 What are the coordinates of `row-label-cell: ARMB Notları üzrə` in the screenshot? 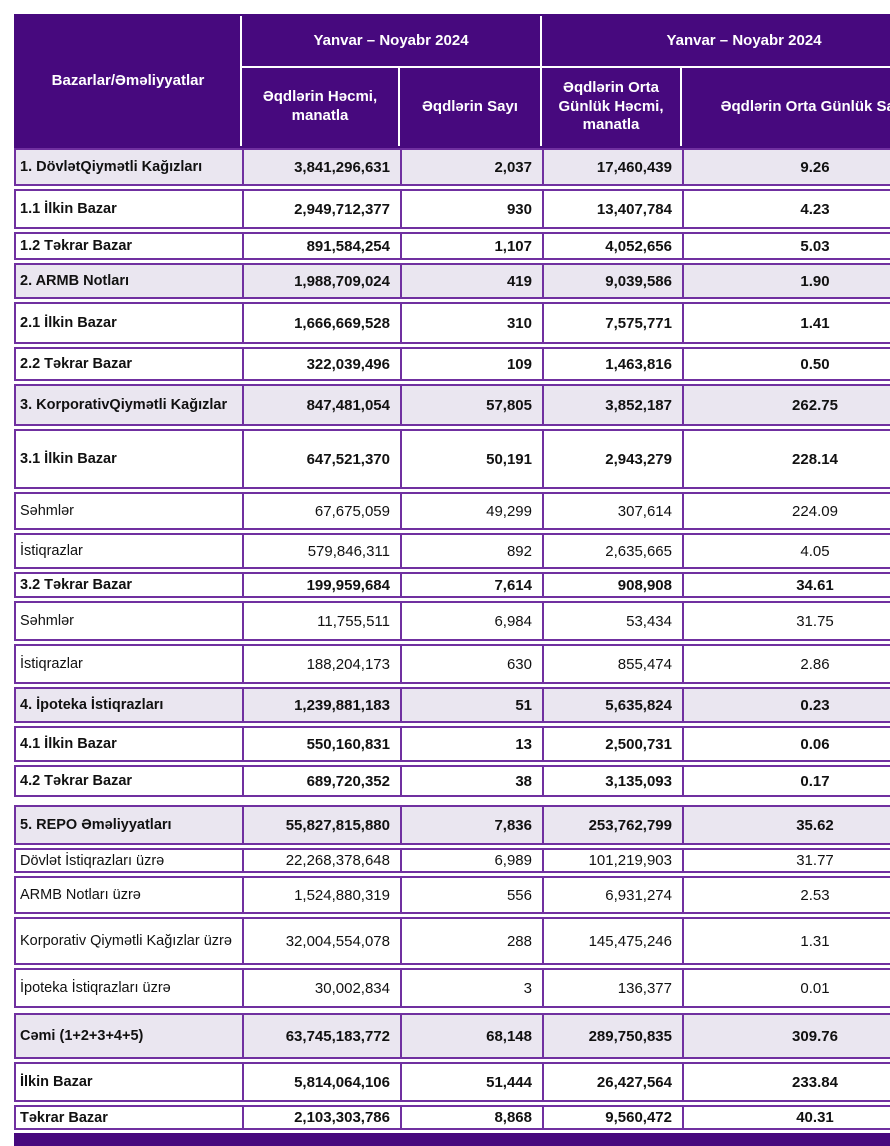 It's located at (80, 895).